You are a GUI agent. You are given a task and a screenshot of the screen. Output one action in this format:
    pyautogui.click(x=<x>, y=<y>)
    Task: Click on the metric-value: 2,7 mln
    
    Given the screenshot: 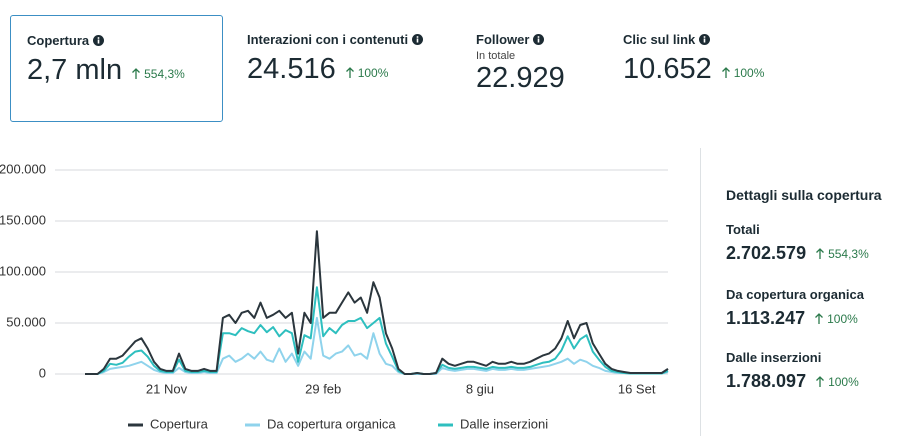 What is the action you would take?
    pyautogui.click(x=75, y=70)
    